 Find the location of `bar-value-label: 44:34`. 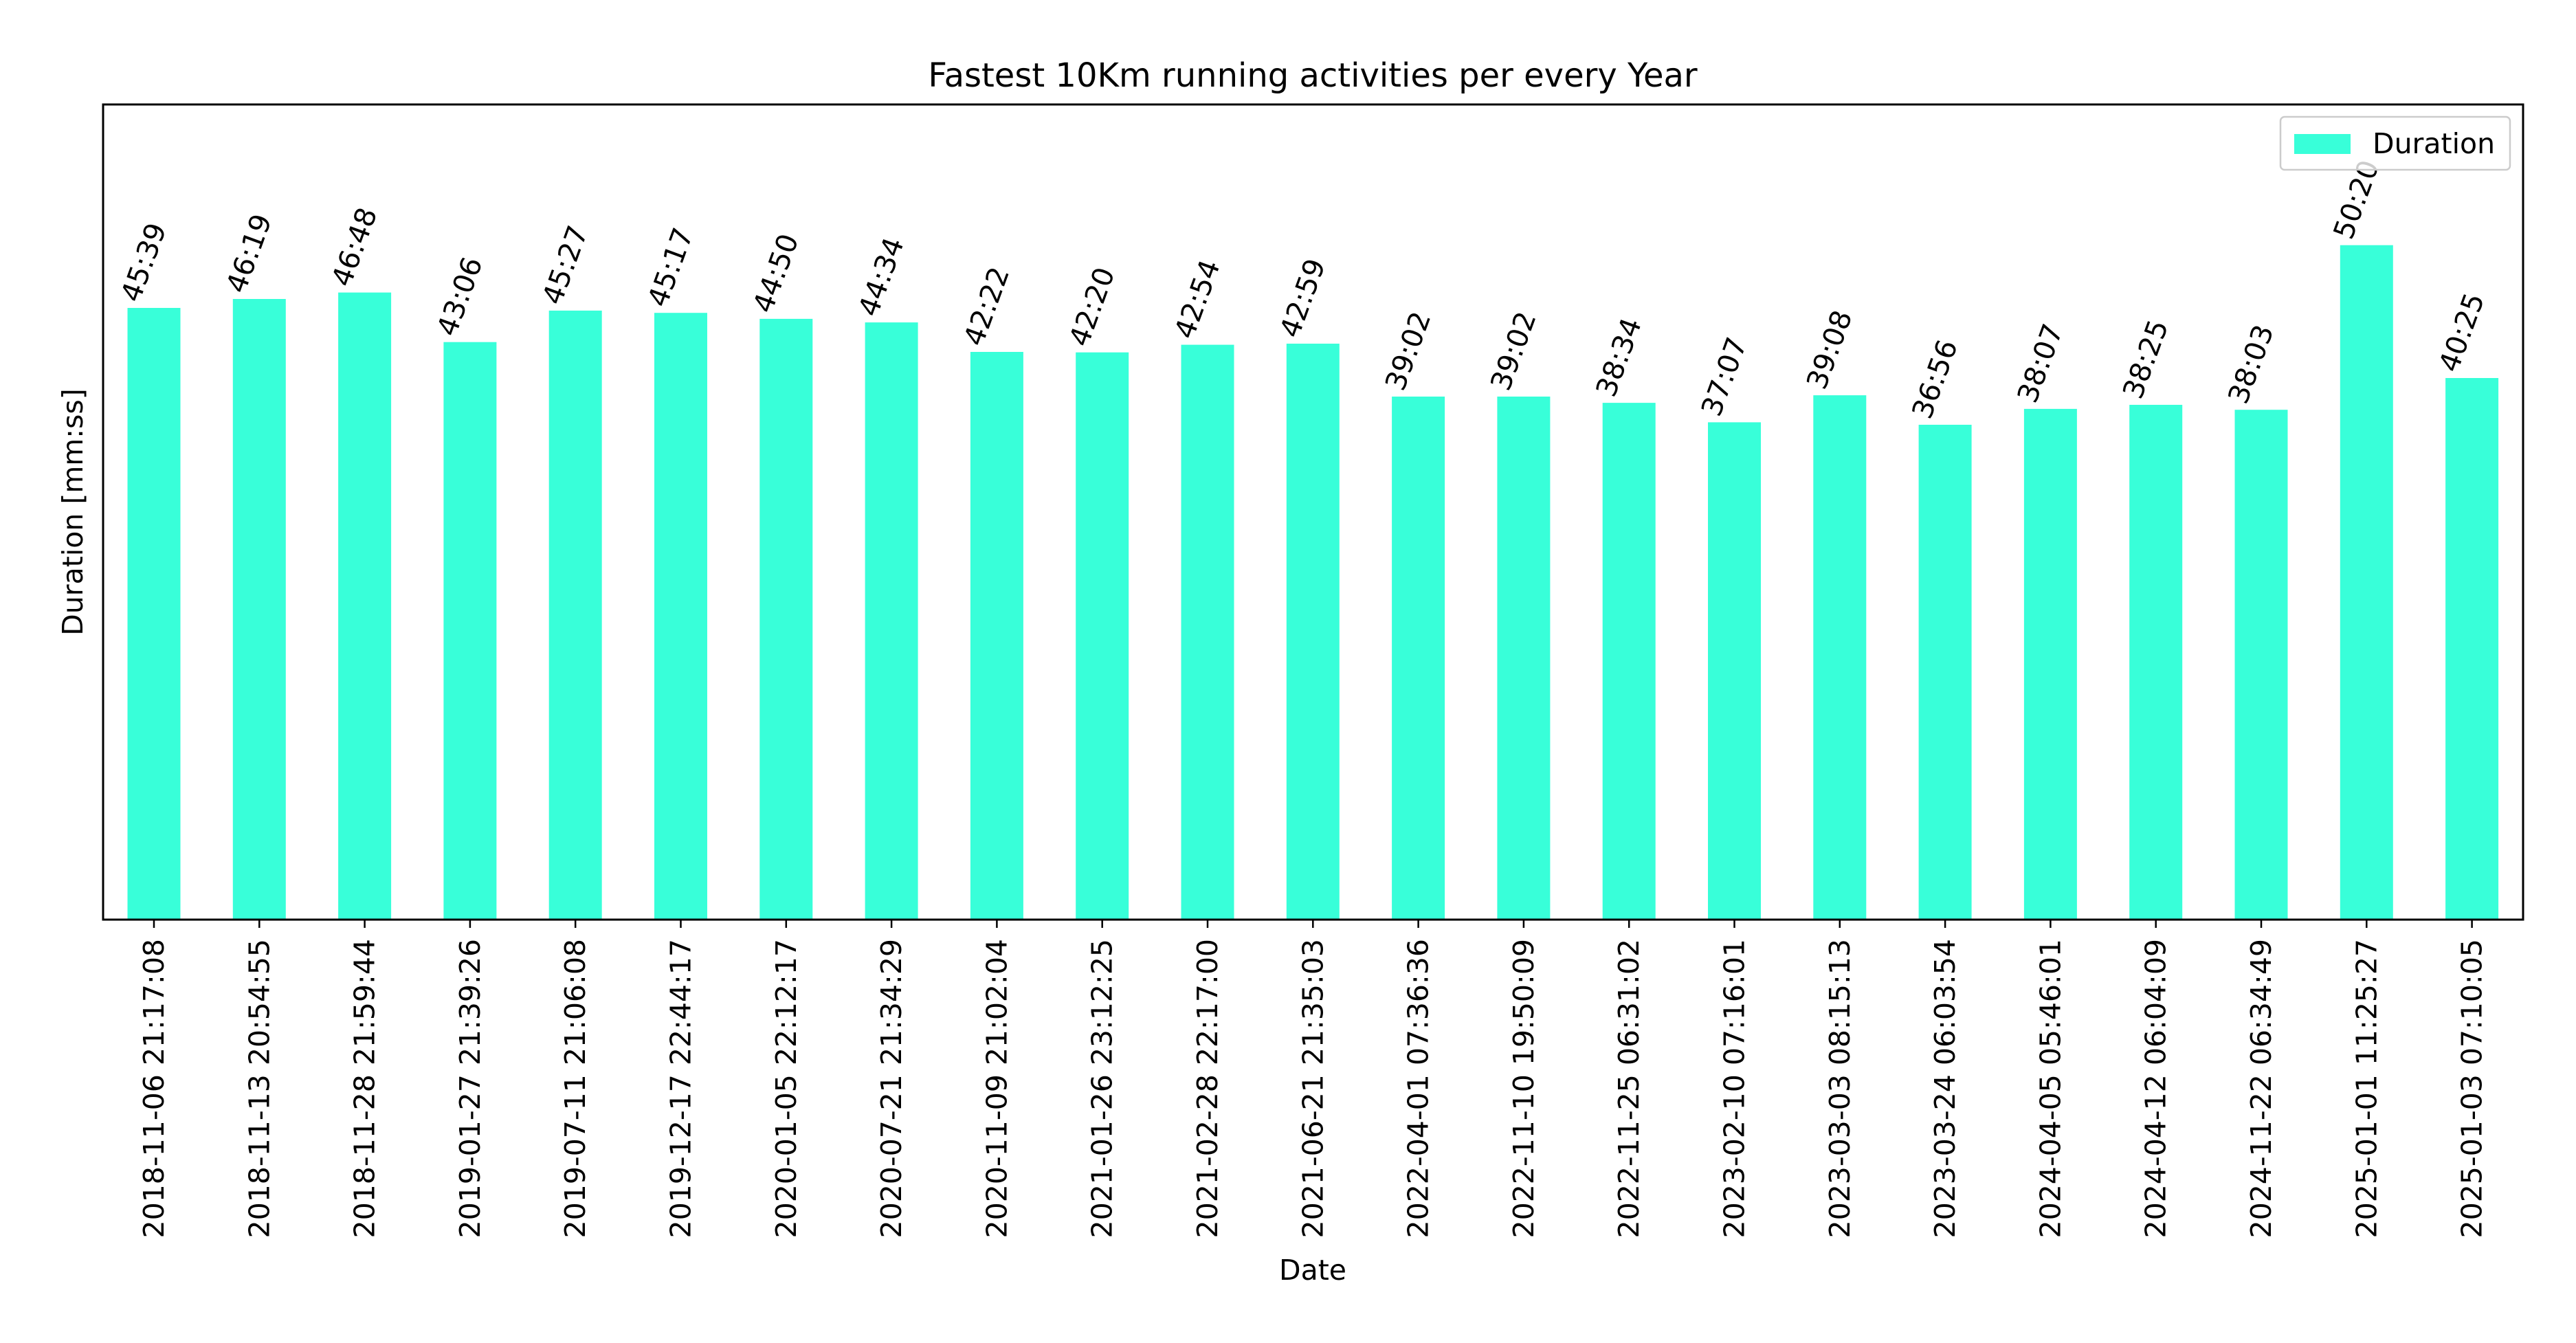

bar-value-label: 44:34 is located at coordinates (881, 276).